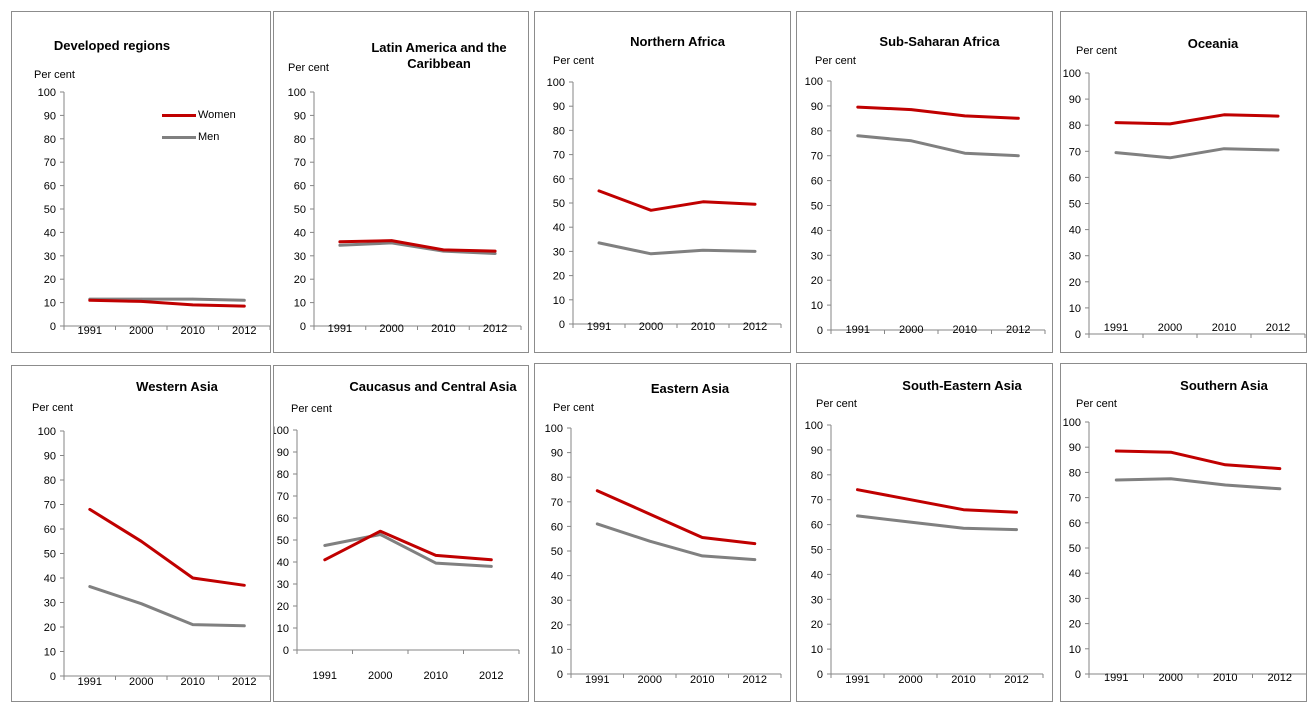 The height and width of the screenshot is (702, 1307). What do you see at coordinates (439, 55) in the screenshot?
I see `chart-title: Latin America and the Caribbean` at bounding box center [439, 55].